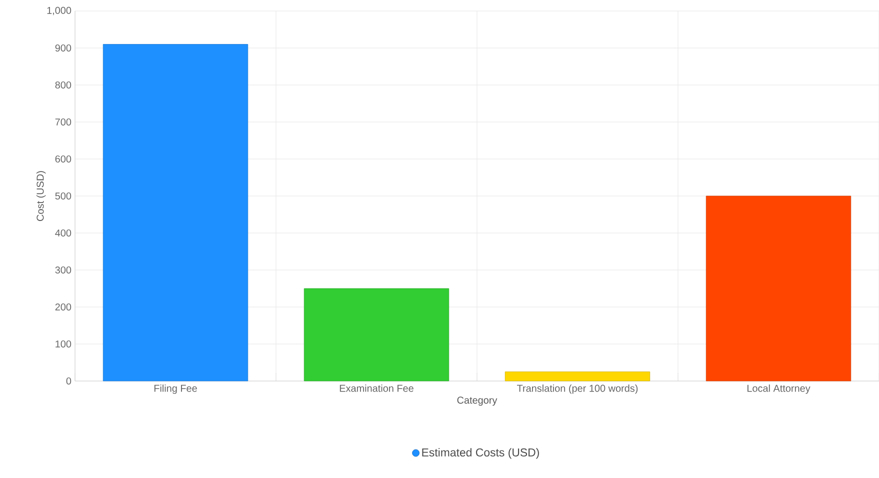 This screenshot has height=478, width=879. I want to click on x-tick-label: Local Attorney, so click(778, 389).